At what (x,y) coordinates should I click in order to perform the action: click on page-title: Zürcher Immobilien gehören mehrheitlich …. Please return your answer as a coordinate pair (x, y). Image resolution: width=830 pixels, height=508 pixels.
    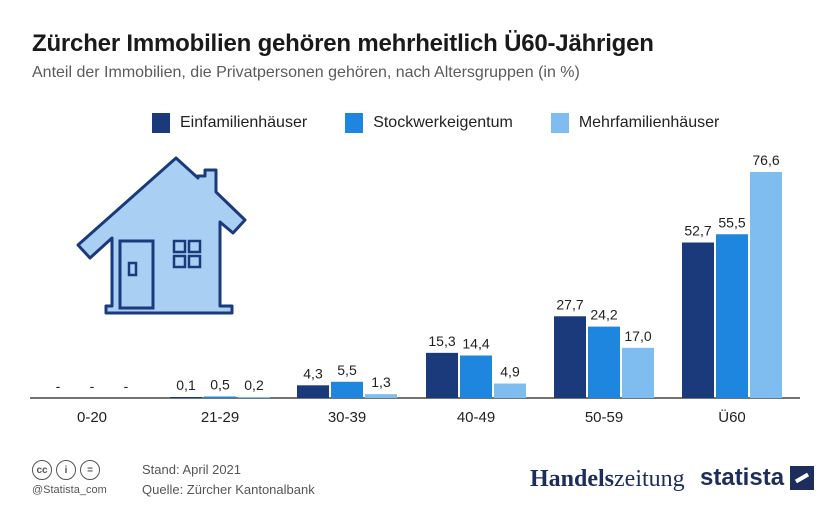
    Looking at the image, I should click on (343, 43).